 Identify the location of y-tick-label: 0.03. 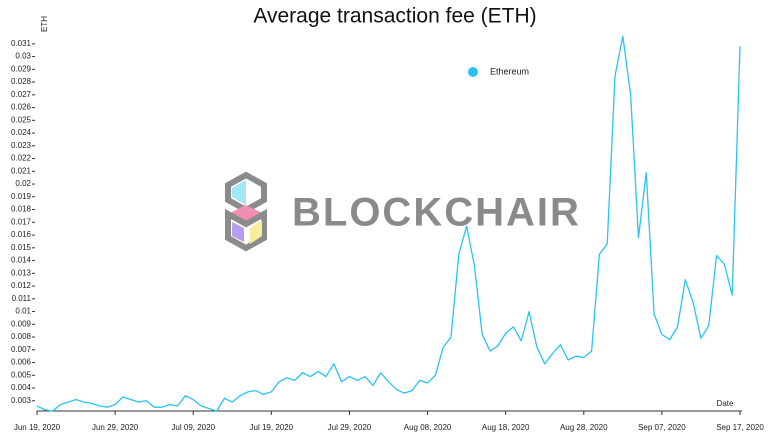
(23, 56).